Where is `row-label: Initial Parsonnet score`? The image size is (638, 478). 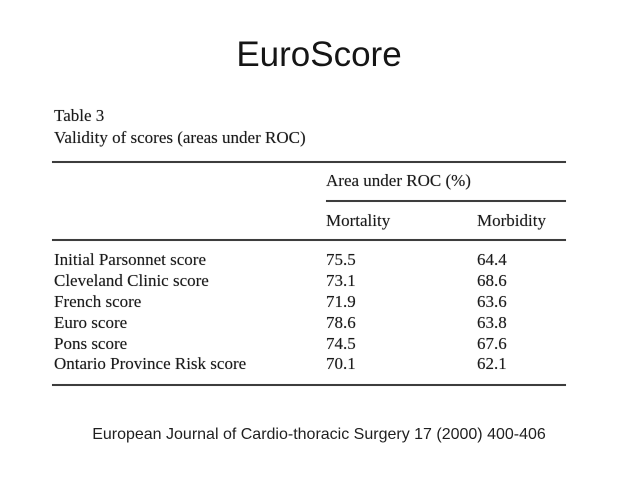 row-label: Initial Parsonnet score is located at coordinates (130, 259).